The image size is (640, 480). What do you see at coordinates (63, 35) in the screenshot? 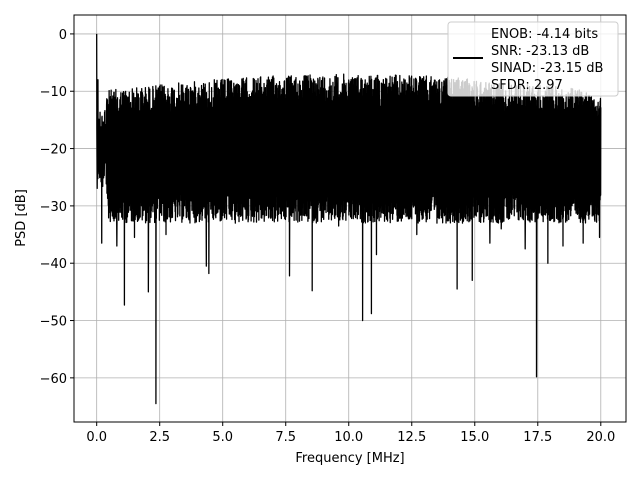
I see `y-tick-label: 0` at bounding box center [63, 35].